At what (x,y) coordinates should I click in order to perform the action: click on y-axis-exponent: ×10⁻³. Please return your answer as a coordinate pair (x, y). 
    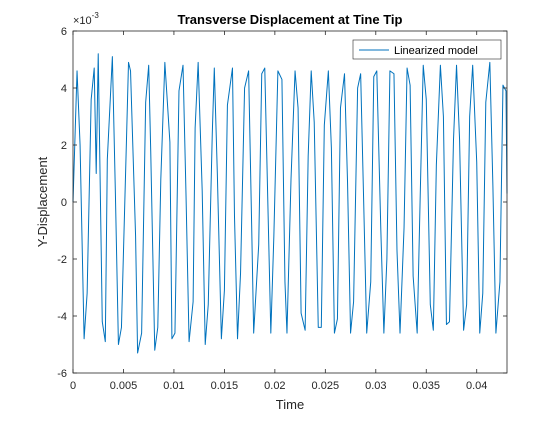
    Looking at the image, I should click on (86, 19).